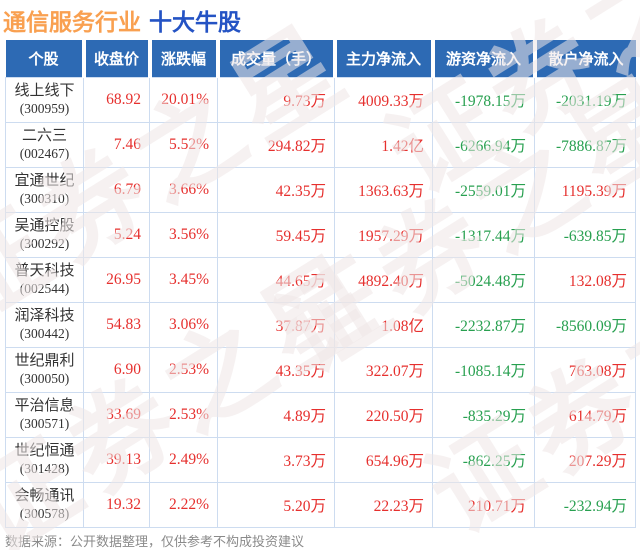  What do you see at coordinates (483, 505) in the screenshot?
I see `speculative-net-inflow-cell: 210.71万` at bounding box center [483, 505].